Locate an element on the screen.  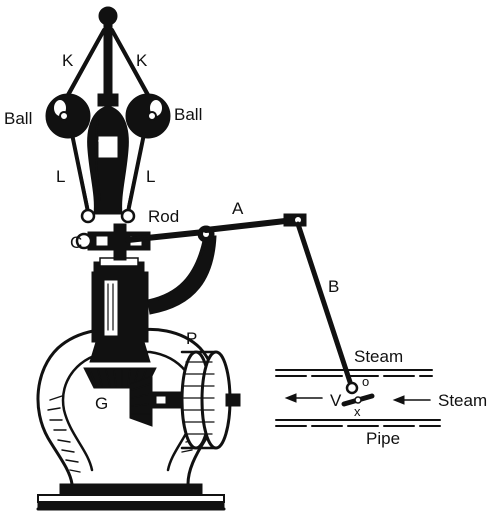
label-g: G is located at coordinates (101, 403).